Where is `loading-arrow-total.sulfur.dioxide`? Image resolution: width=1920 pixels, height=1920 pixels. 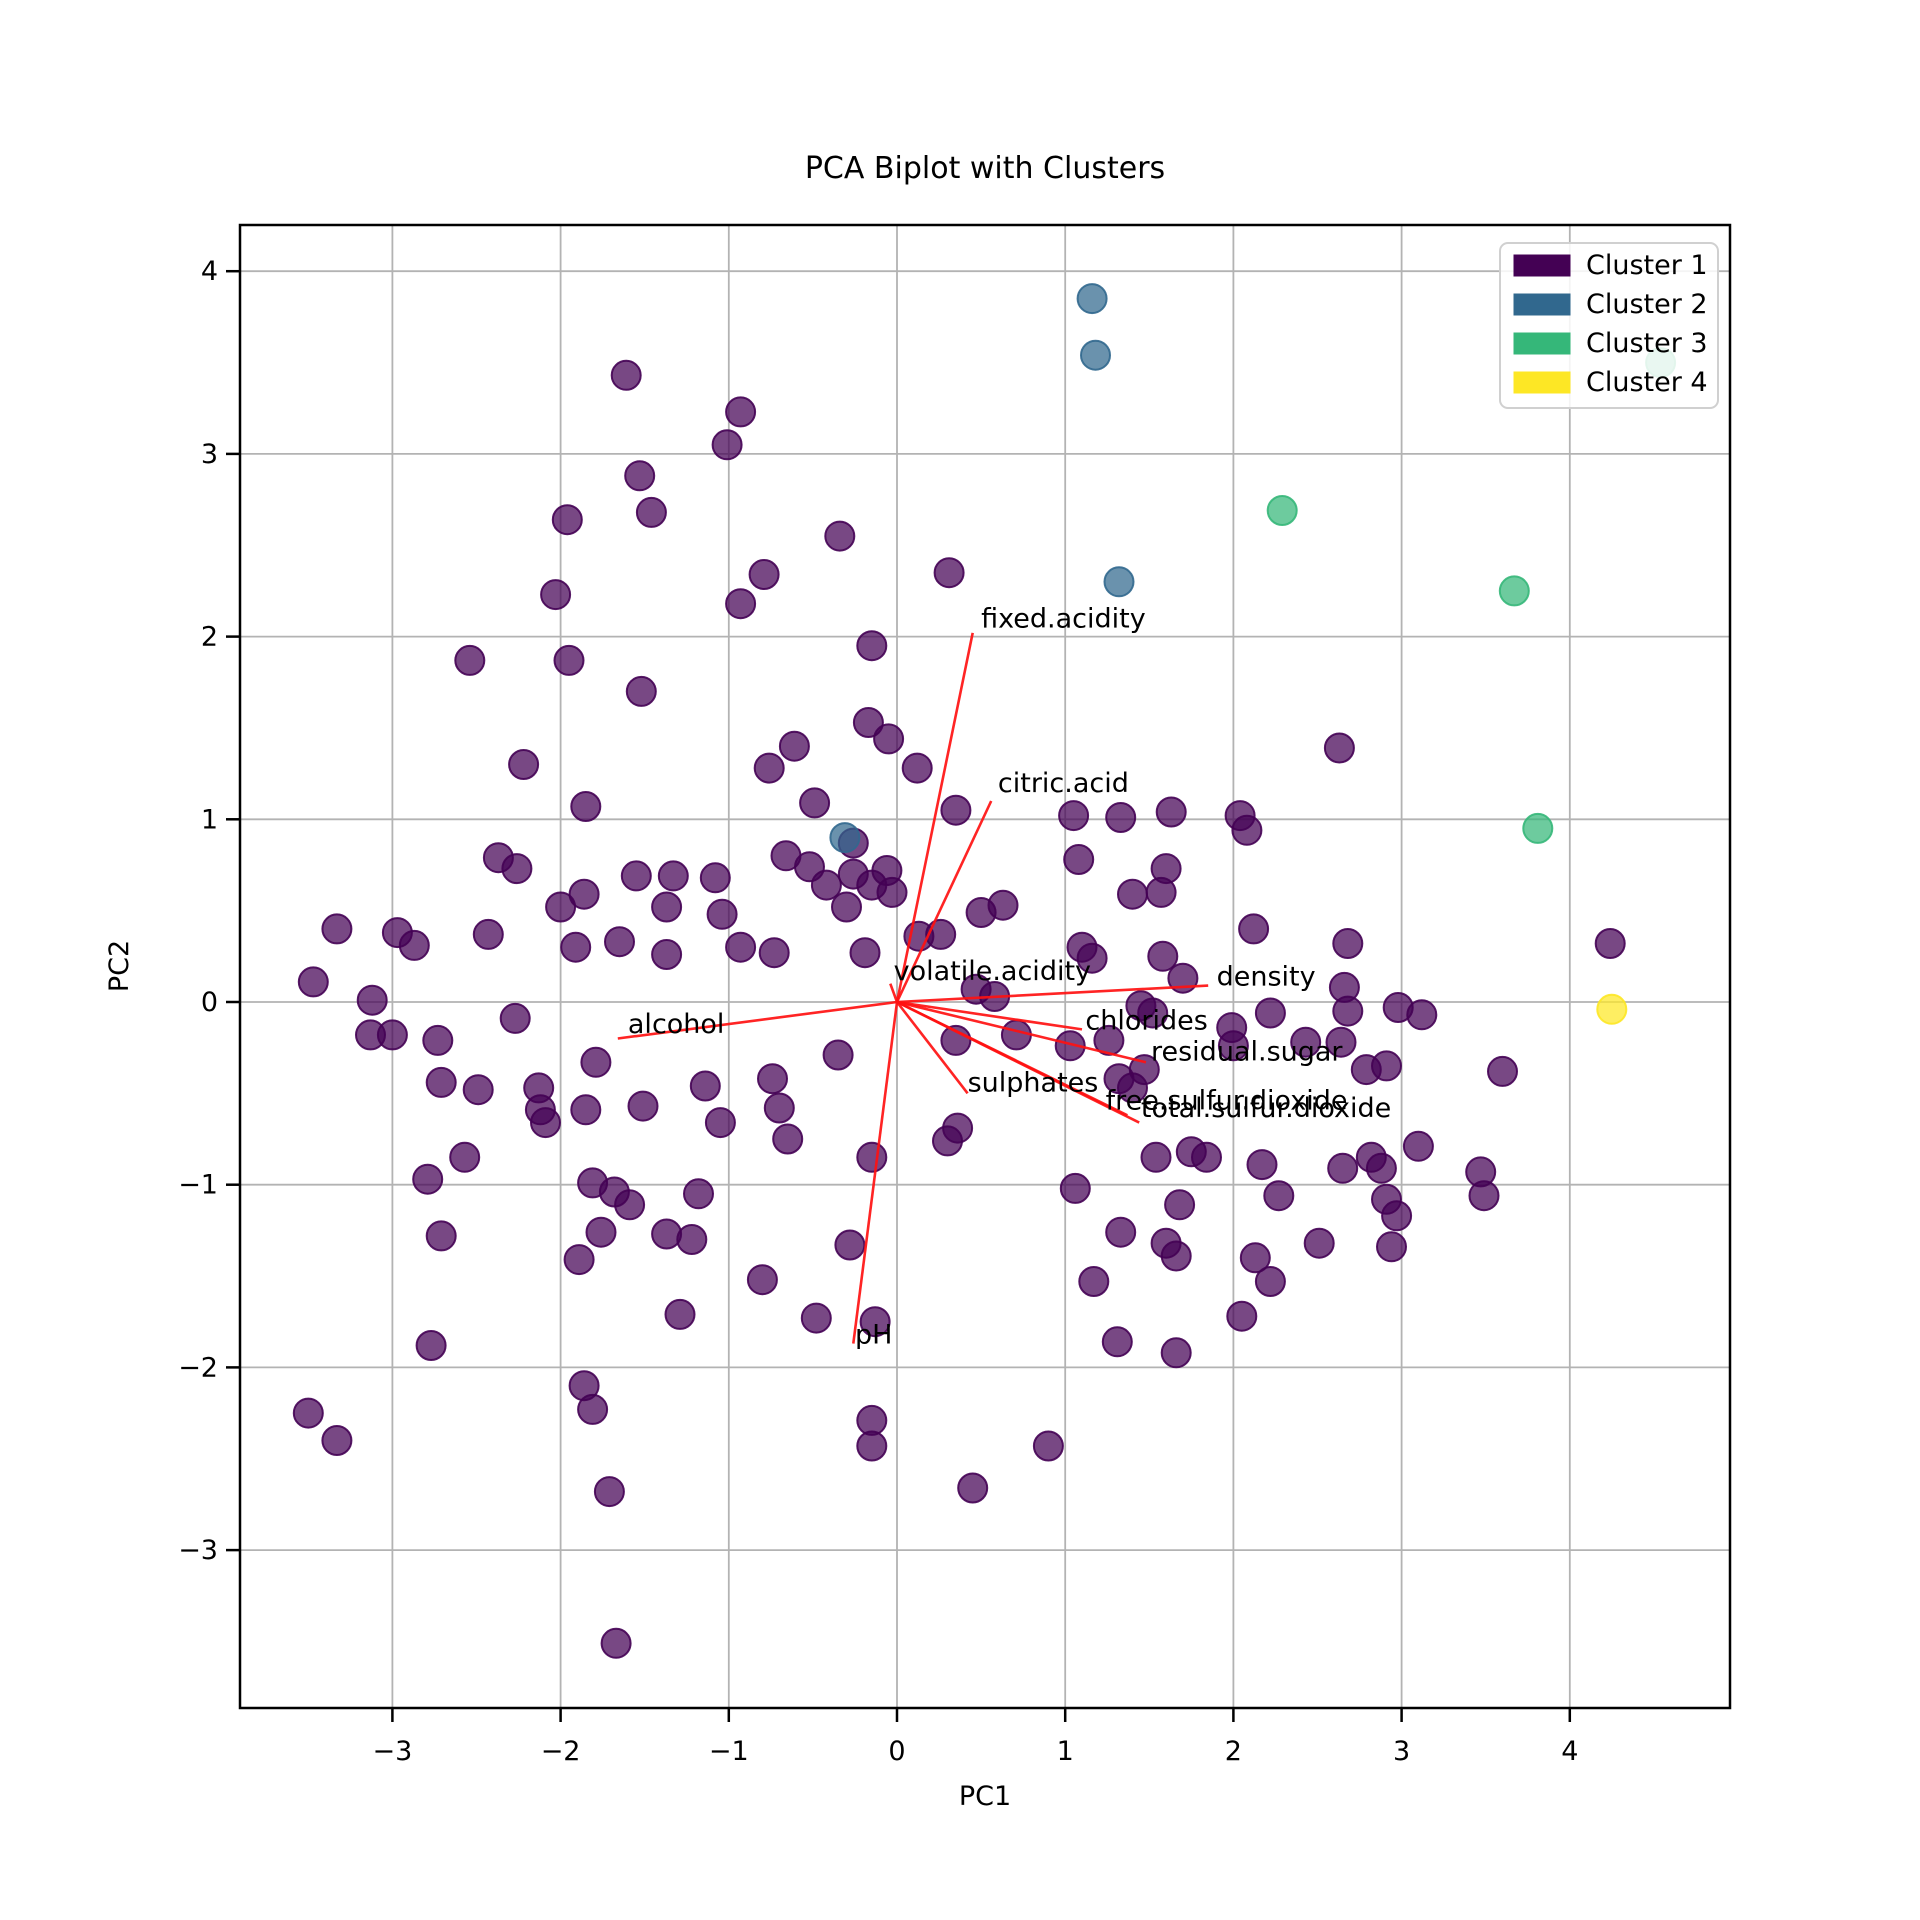 loading-arrow-total.sulfur.dioxide is located at coordinates (1018, 1062).